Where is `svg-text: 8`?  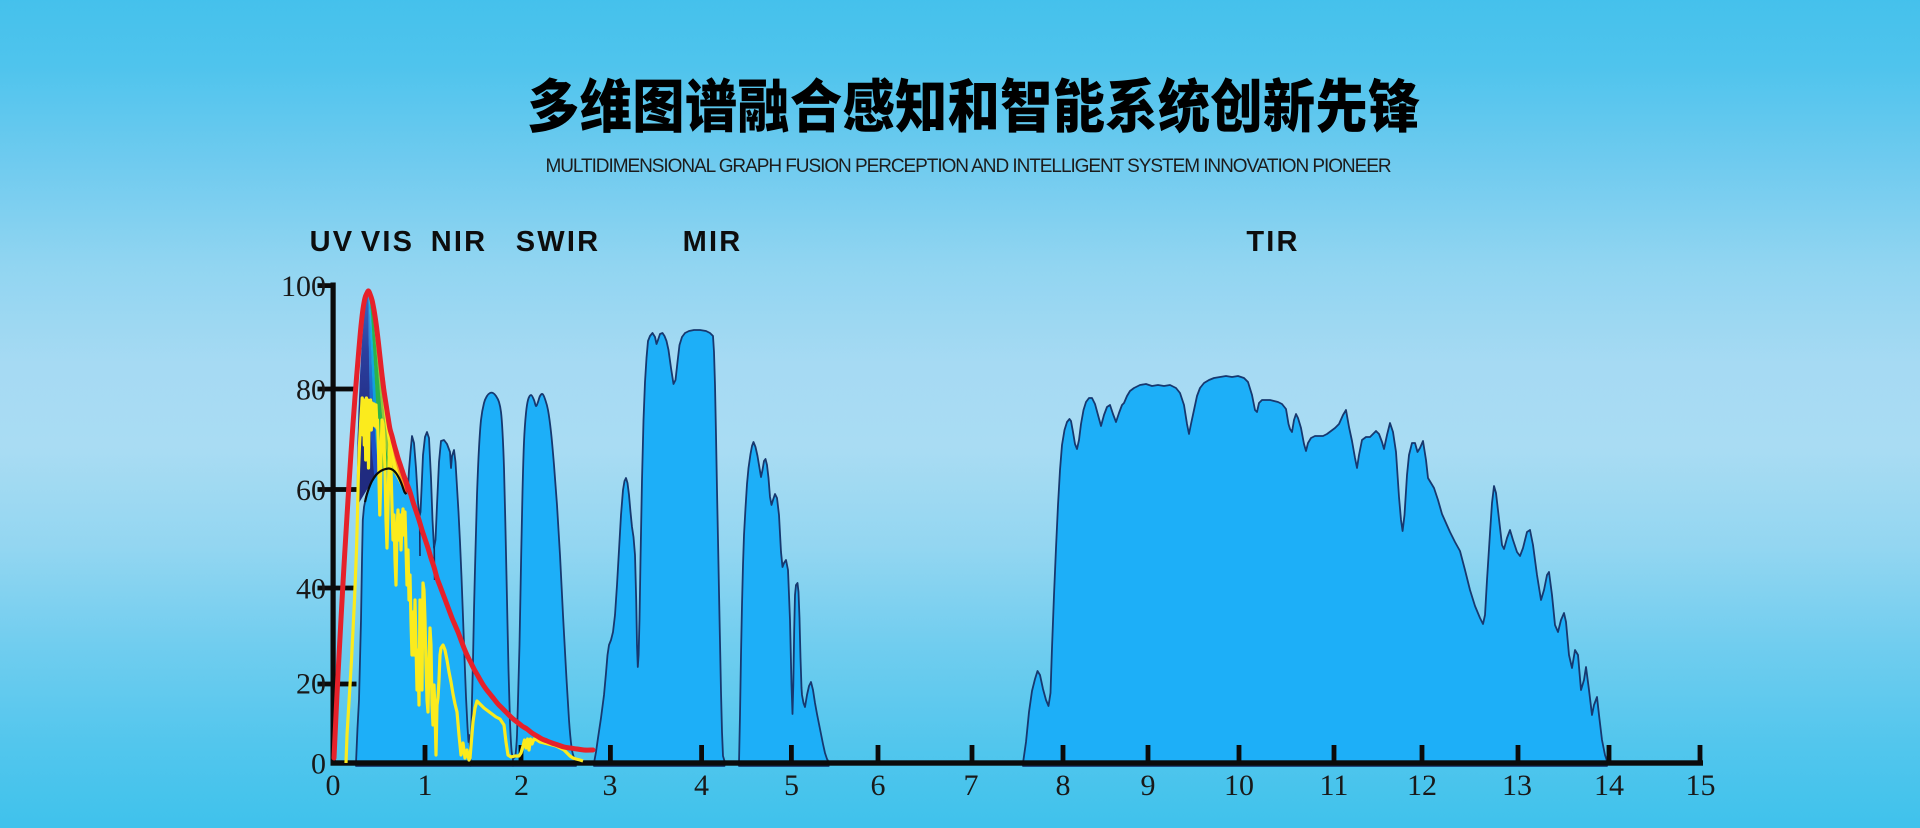 svg-text: 8 is located at coordinates (1063, 785).